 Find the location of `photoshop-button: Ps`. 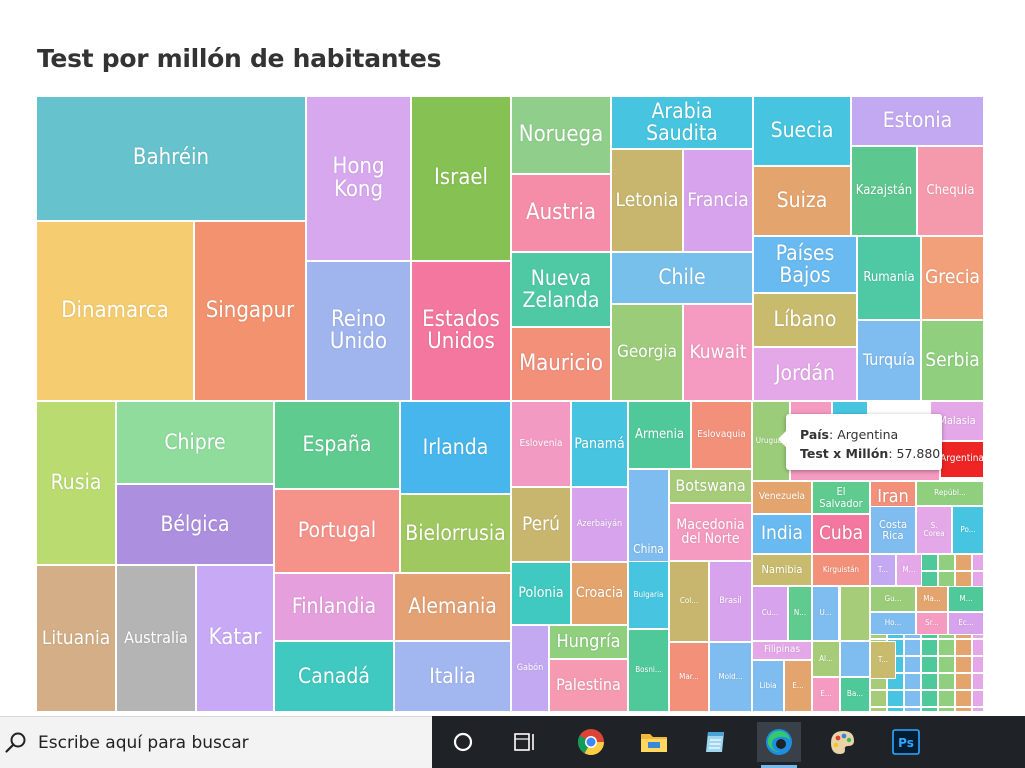

photoshop-button: Ps is located at coordinates (906, 742).